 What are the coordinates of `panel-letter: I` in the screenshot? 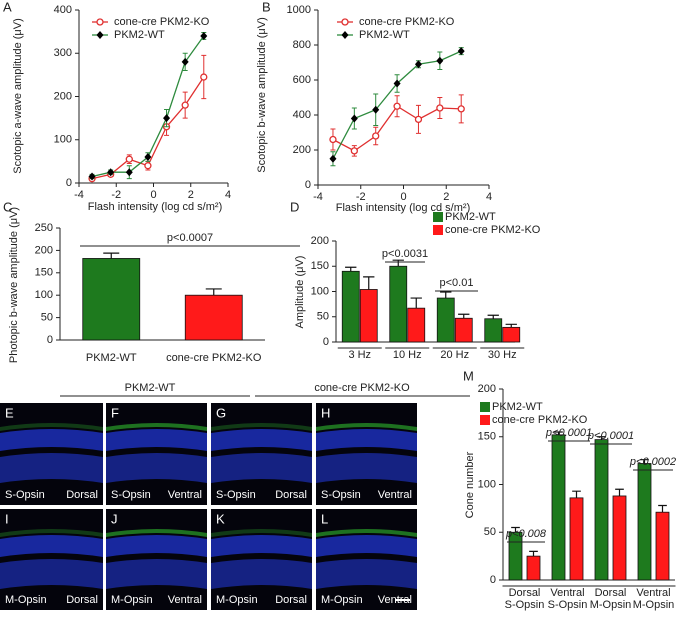 It's located at (7, 518).